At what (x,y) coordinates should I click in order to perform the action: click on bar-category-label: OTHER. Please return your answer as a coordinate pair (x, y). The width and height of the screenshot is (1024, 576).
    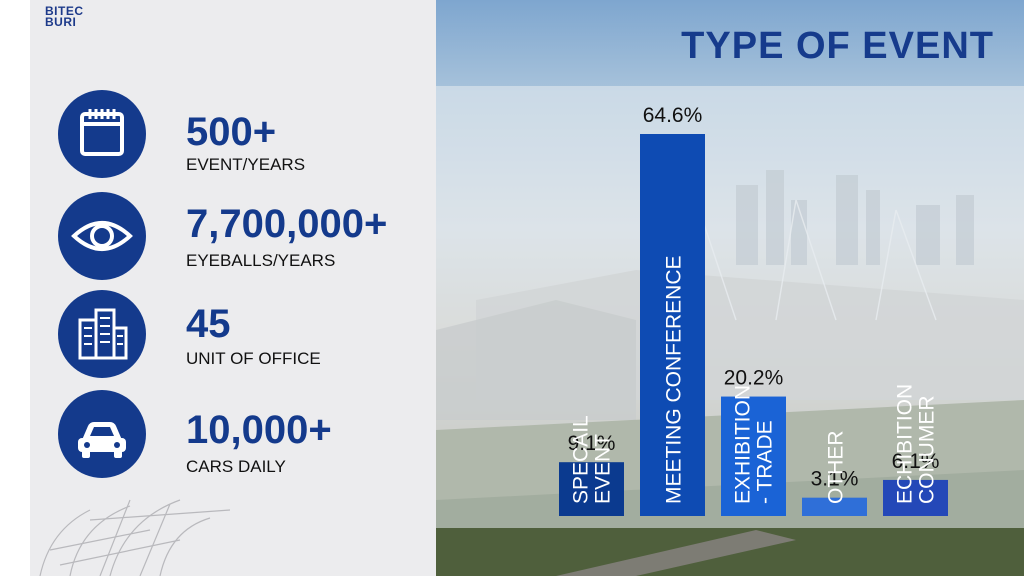
    Looking at the image, I should click on (836, 468).